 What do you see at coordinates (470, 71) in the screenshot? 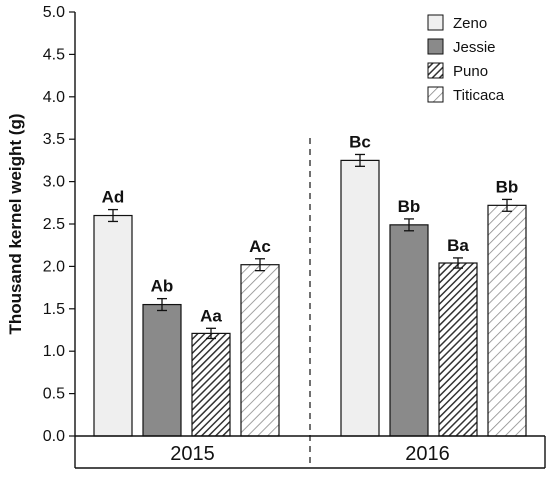
I see `legend-label: Puno` at bounding box center [470, 71].